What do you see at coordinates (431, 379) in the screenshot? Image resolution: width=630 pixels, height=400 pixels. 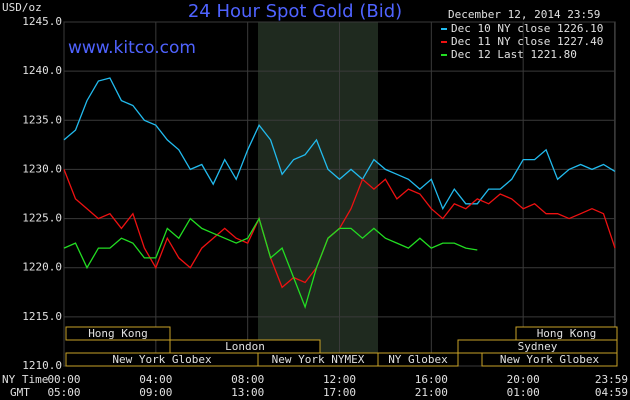 I see `x-tick-label: 16:00` at bounding box center [431, 379].